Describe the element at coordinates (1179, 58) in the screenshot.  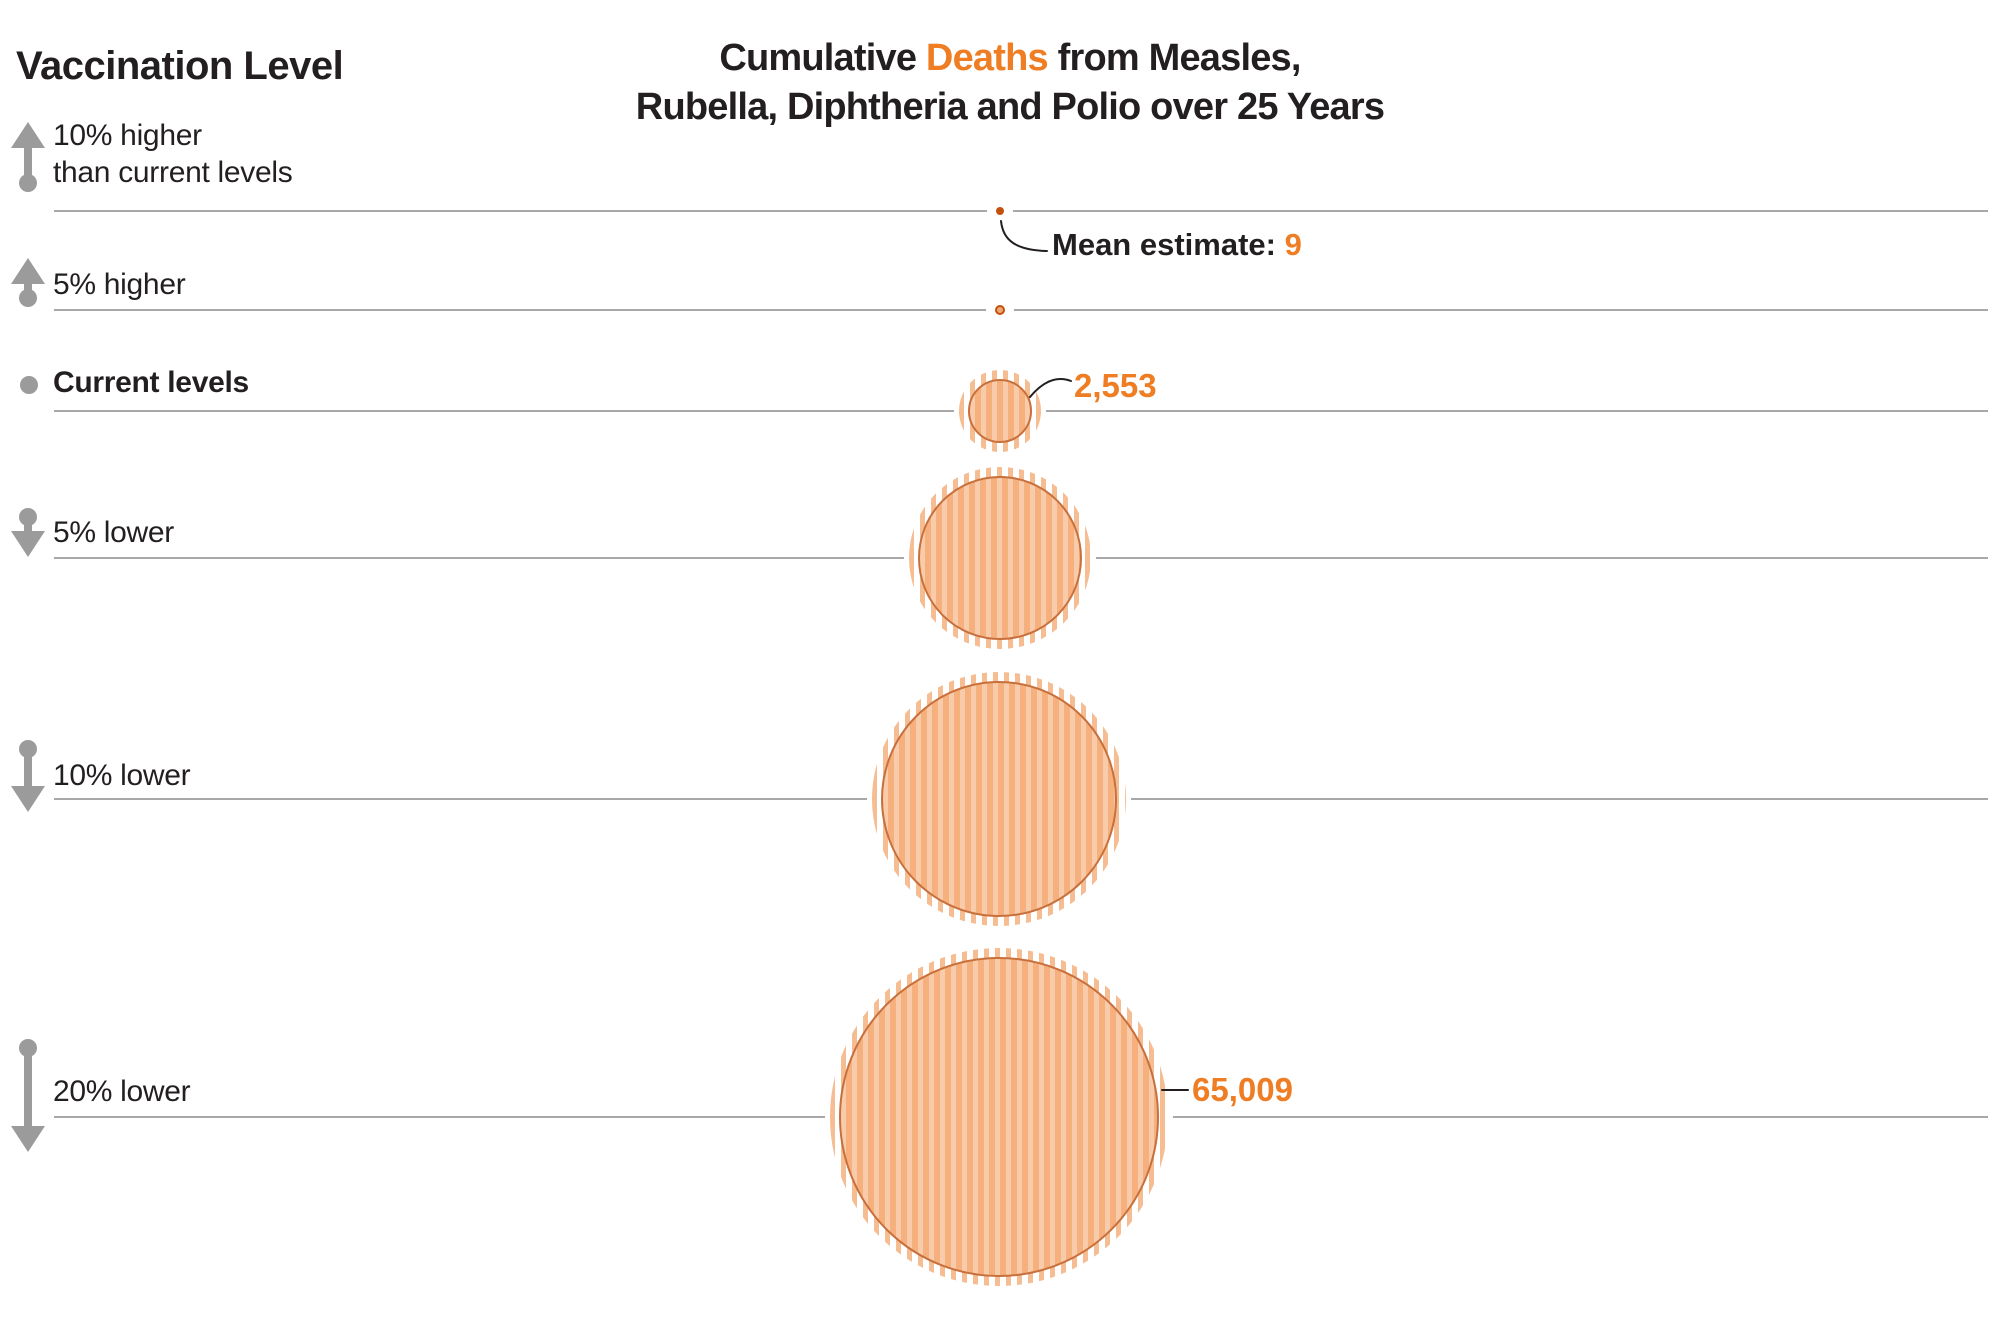
I see `title-text: from Measles,` at that location.